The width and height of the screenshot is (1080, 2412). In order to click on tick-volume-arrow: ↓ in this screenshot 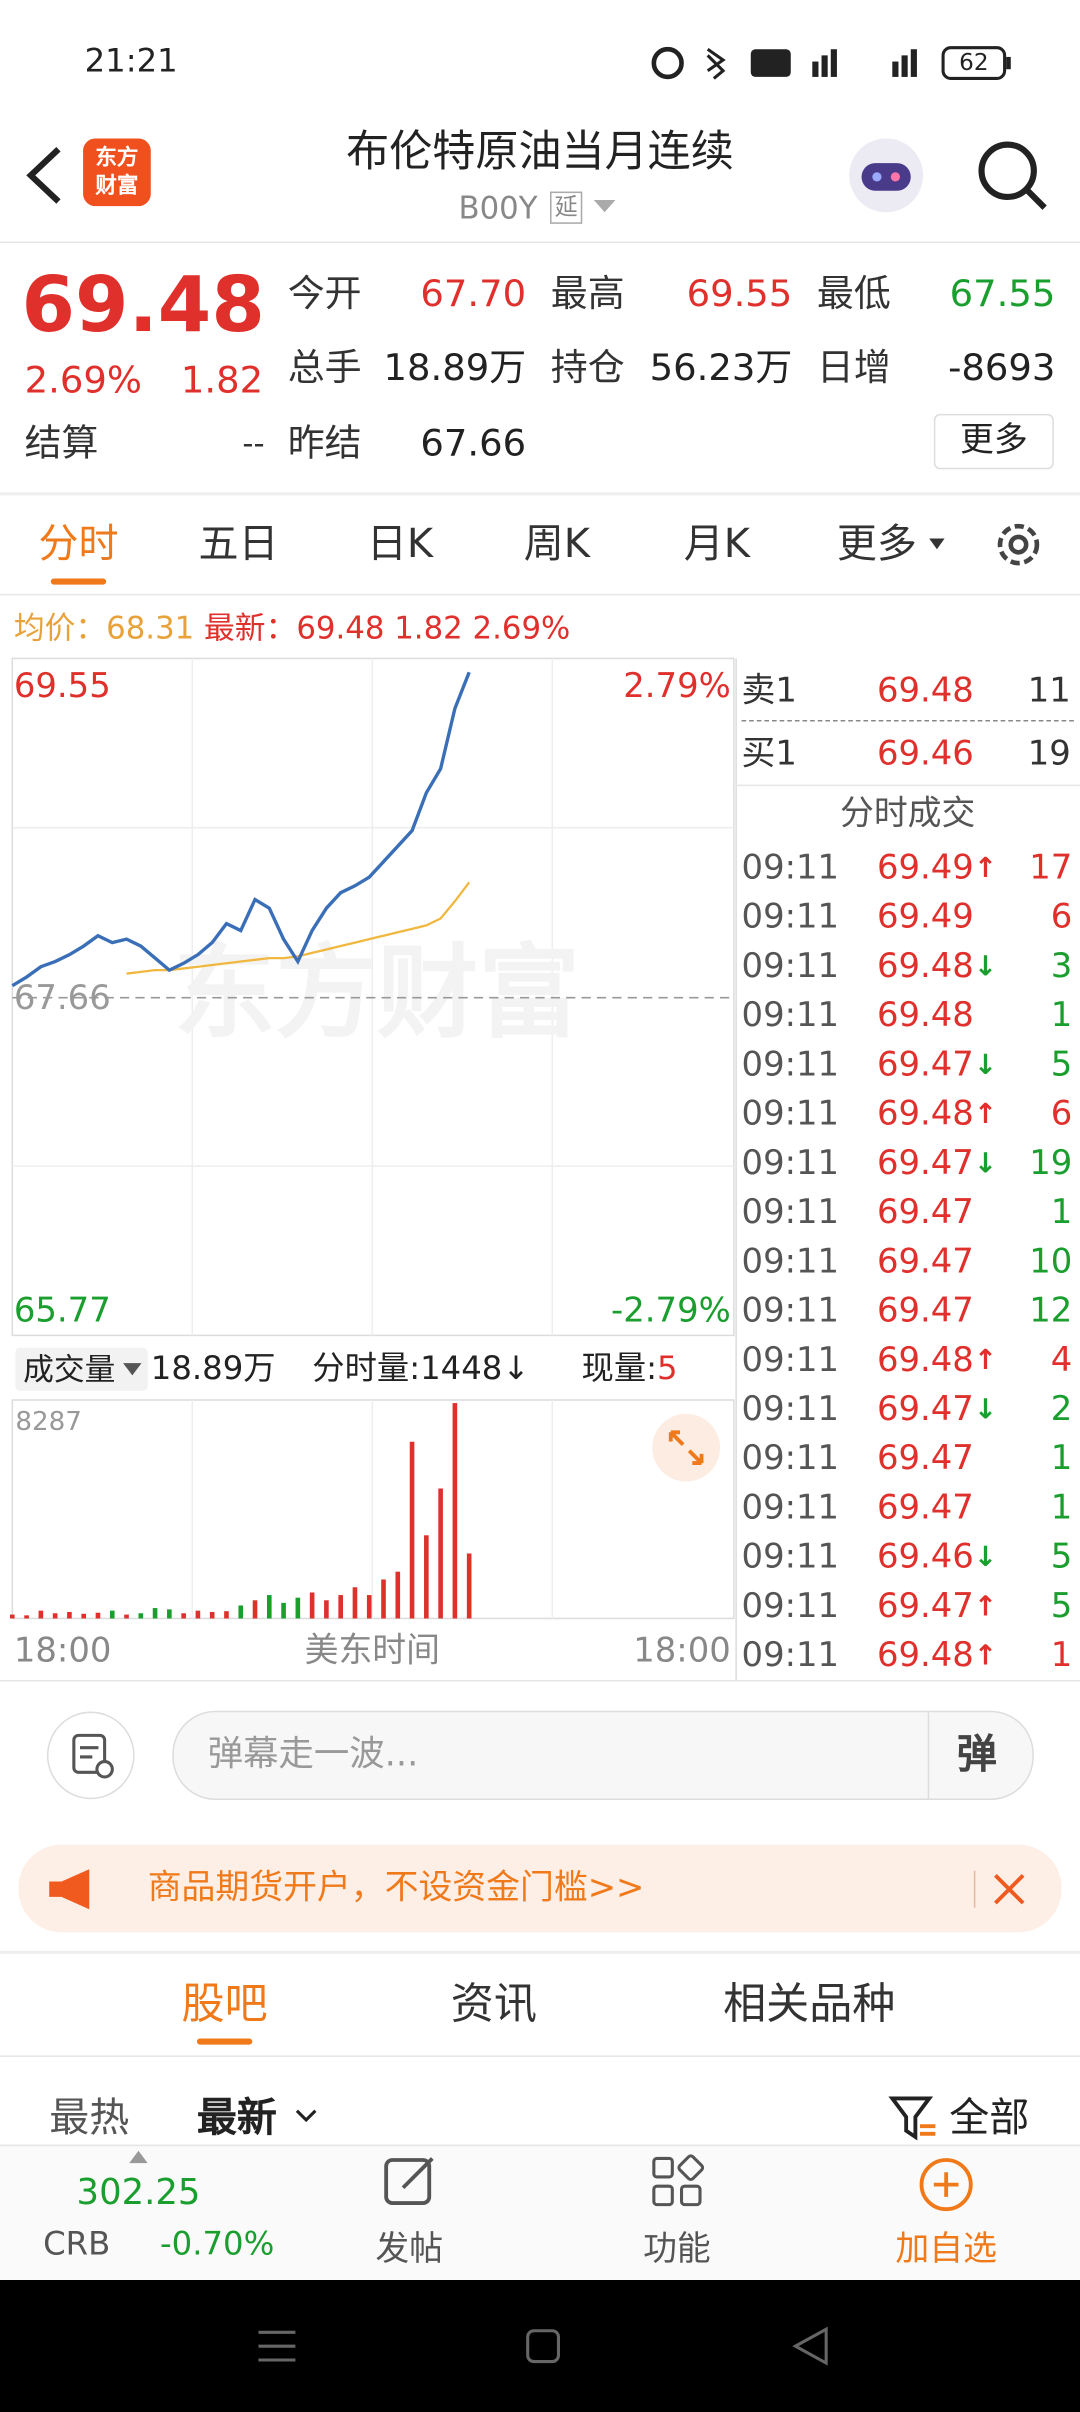, I will do `click(516, 1368)`.